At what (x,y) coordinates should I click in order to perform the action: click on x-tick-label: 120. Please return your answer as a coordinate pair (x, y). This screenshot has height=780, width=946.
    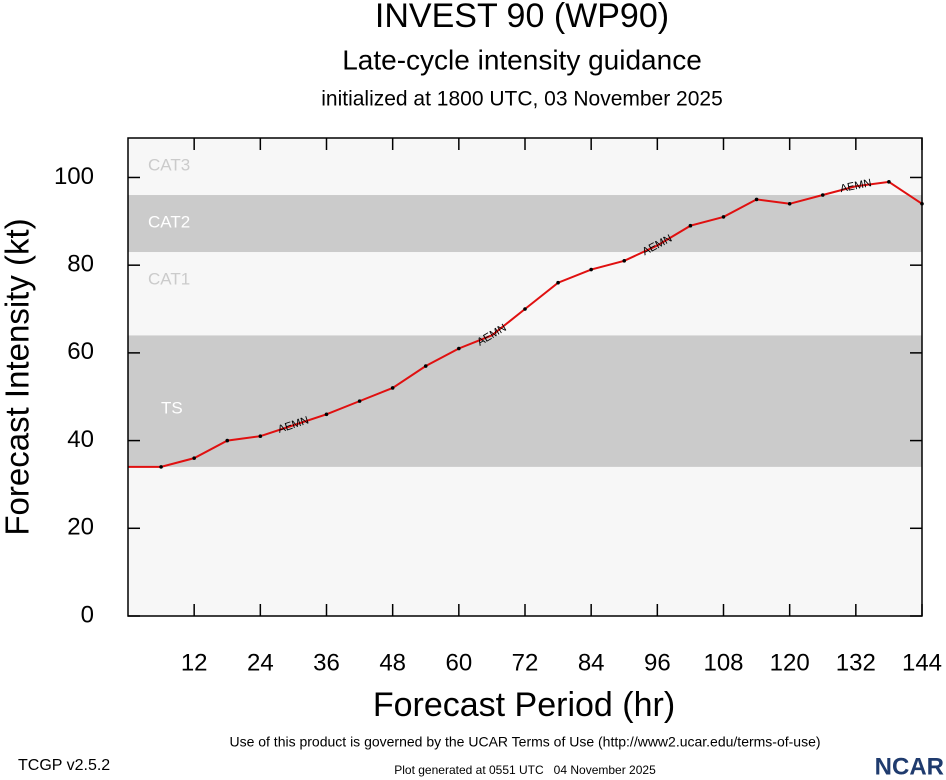
    Looking at the image, I should click on (790, 662).